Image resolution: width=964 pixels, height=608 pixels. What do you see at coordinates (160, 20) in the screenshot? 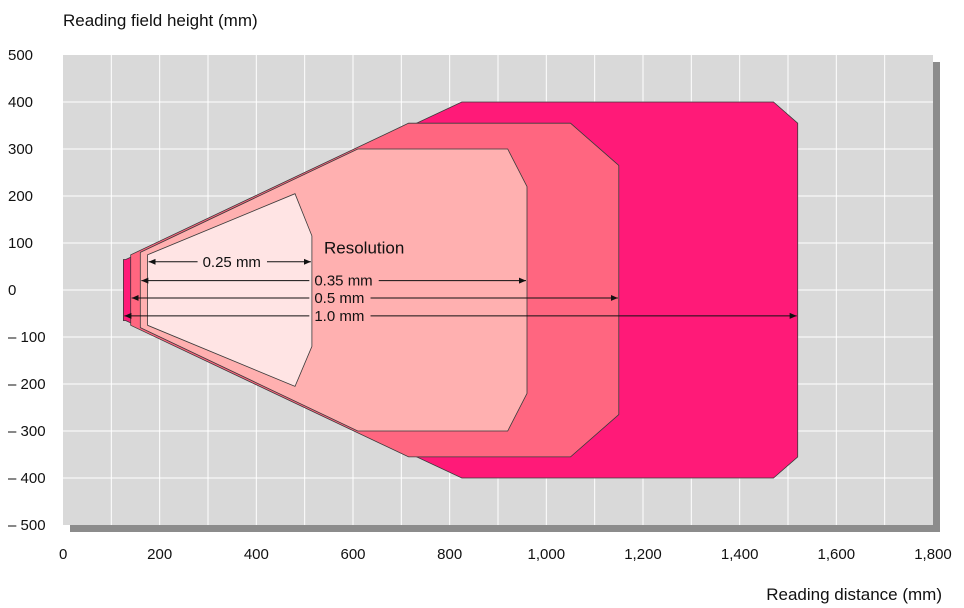
I see `y-axis-title: Reading field height (mm)` at bounding box center [160, 20].